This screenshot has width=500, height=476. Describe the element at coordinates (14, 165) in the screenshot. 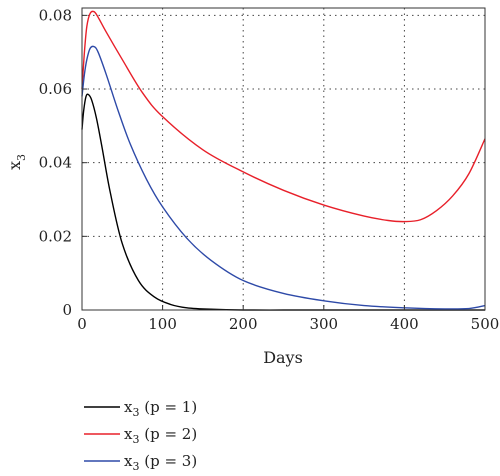

I see `y-axis-label-main: x` at that location.